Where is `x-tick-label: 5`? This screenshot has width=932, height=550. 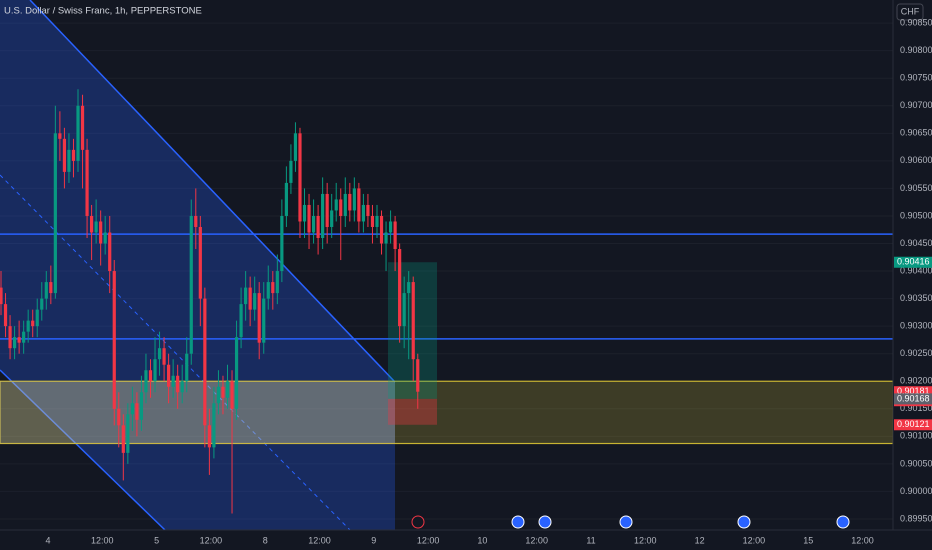 x-tick-label: 5 is located at coordinates (156, 540).